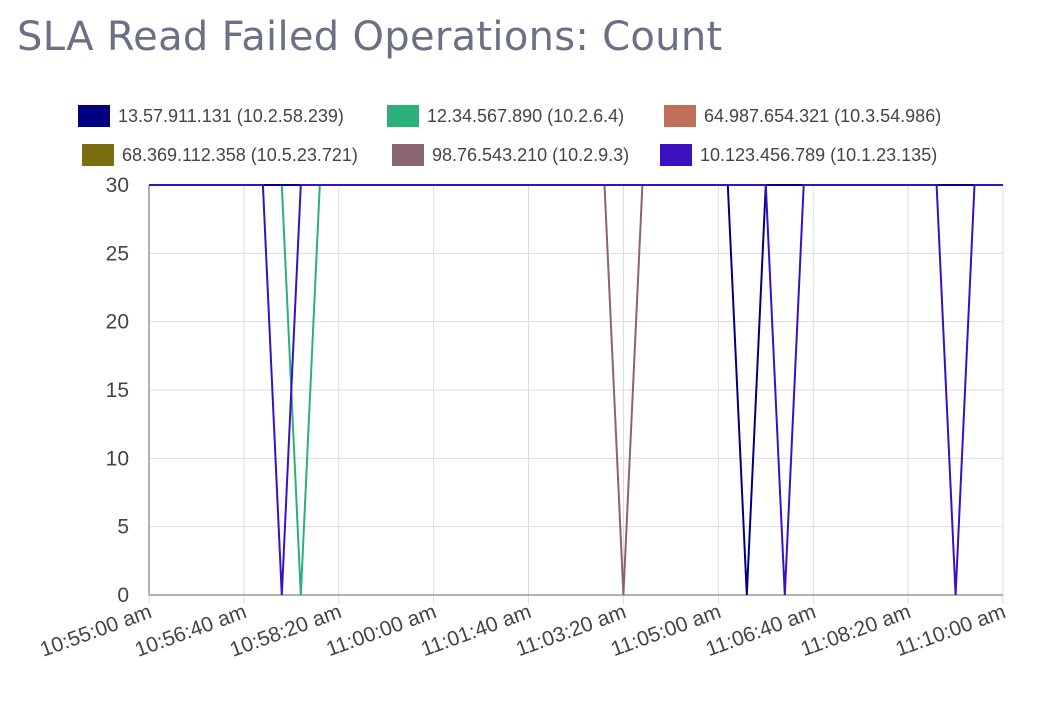 The width and height of the screenshot is (1058, 722). Describe the element at coordinates (117, 253) in the screenshot. I see `y-tick-label: 25` at that location.